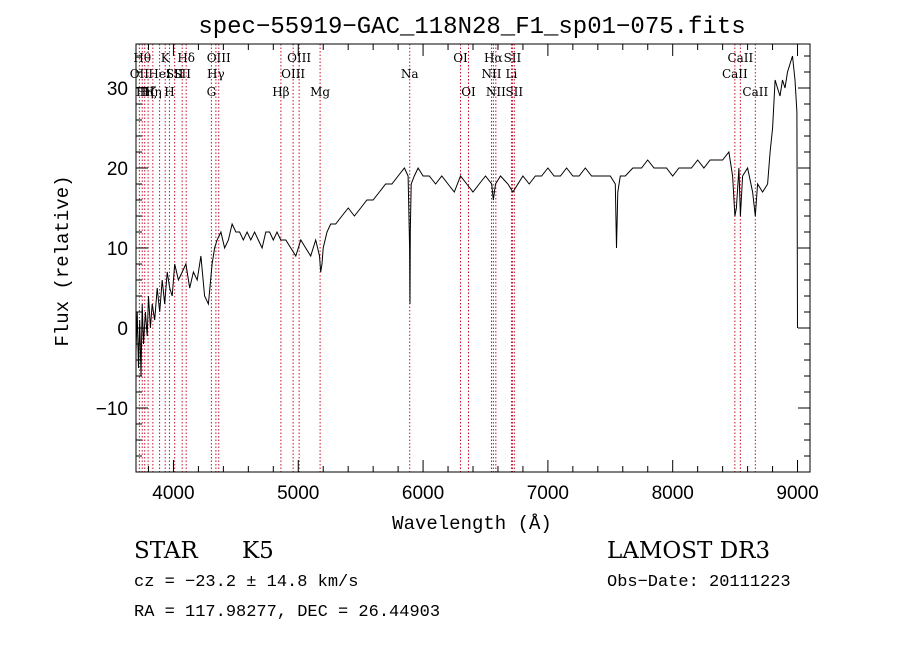 Image resolution: width=900 pixels, height=649 pixels. Describe the element at coordinates (320, 92) in the screenshot. I see `spectral-line-label-17: Mg` at that location.